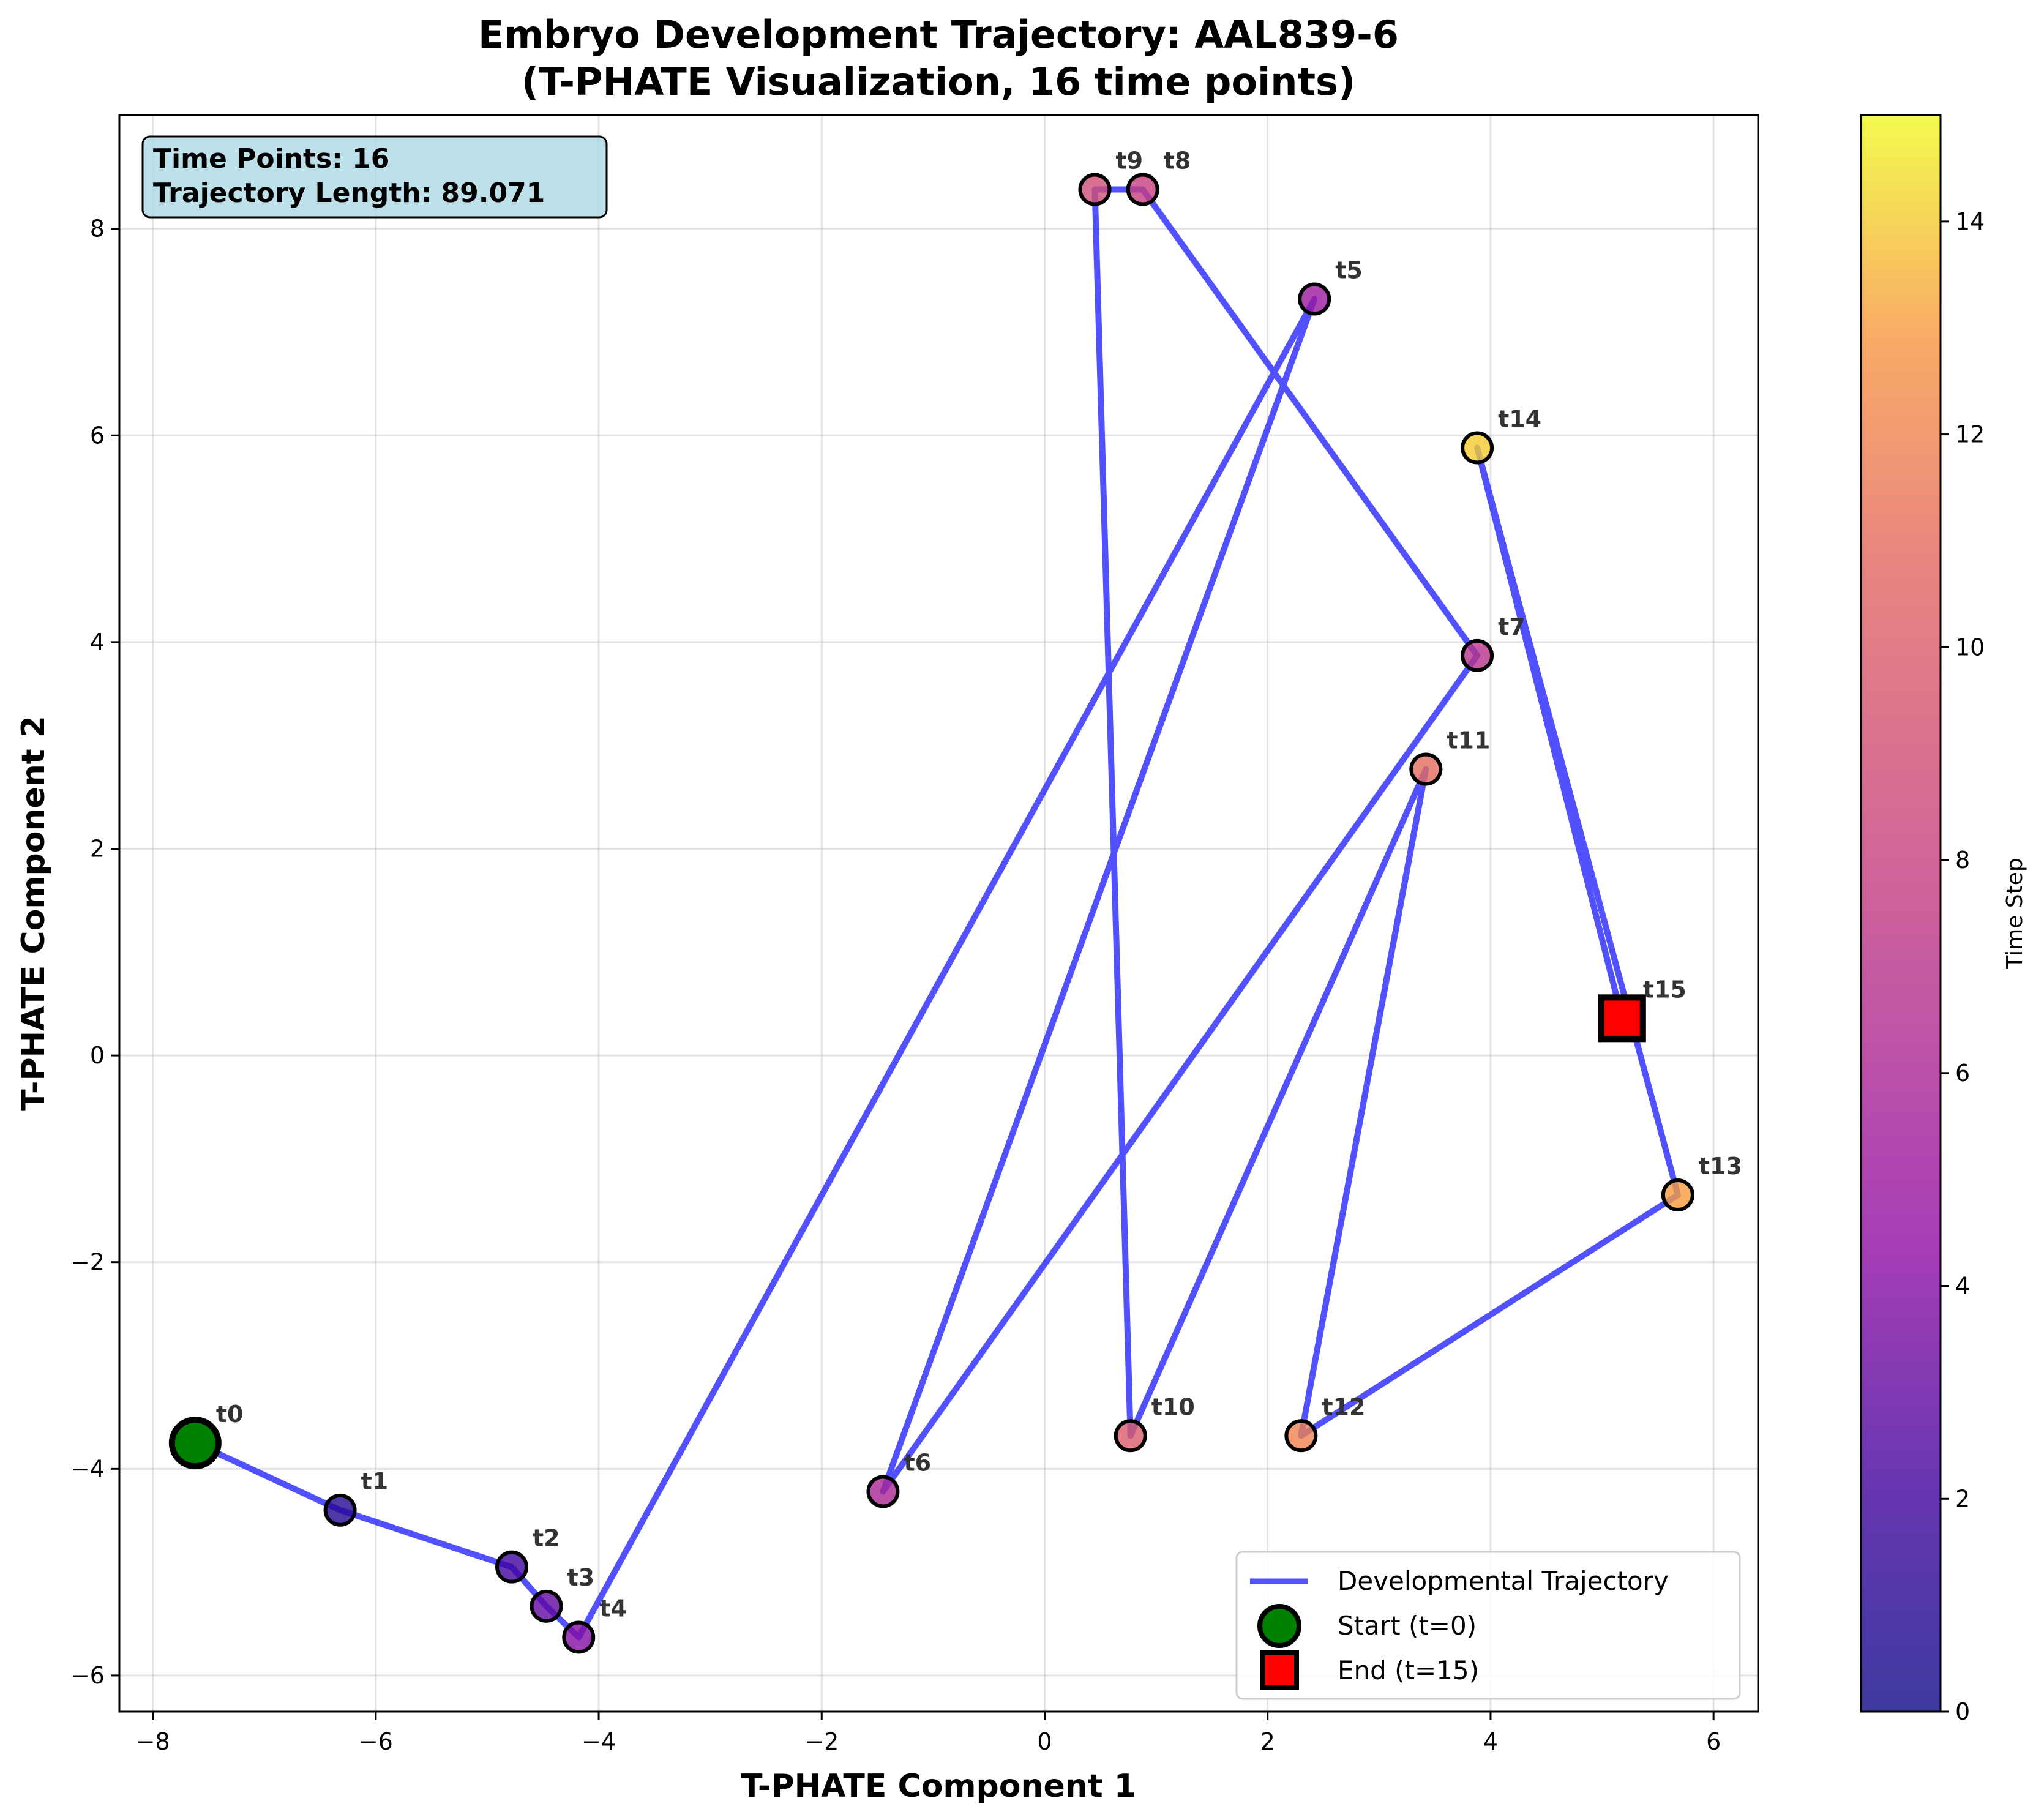  What do you see at coordinates (883, 1491) in the screenshot?
I see `trajectory-point-t6` at bounding box center [883, 1491].